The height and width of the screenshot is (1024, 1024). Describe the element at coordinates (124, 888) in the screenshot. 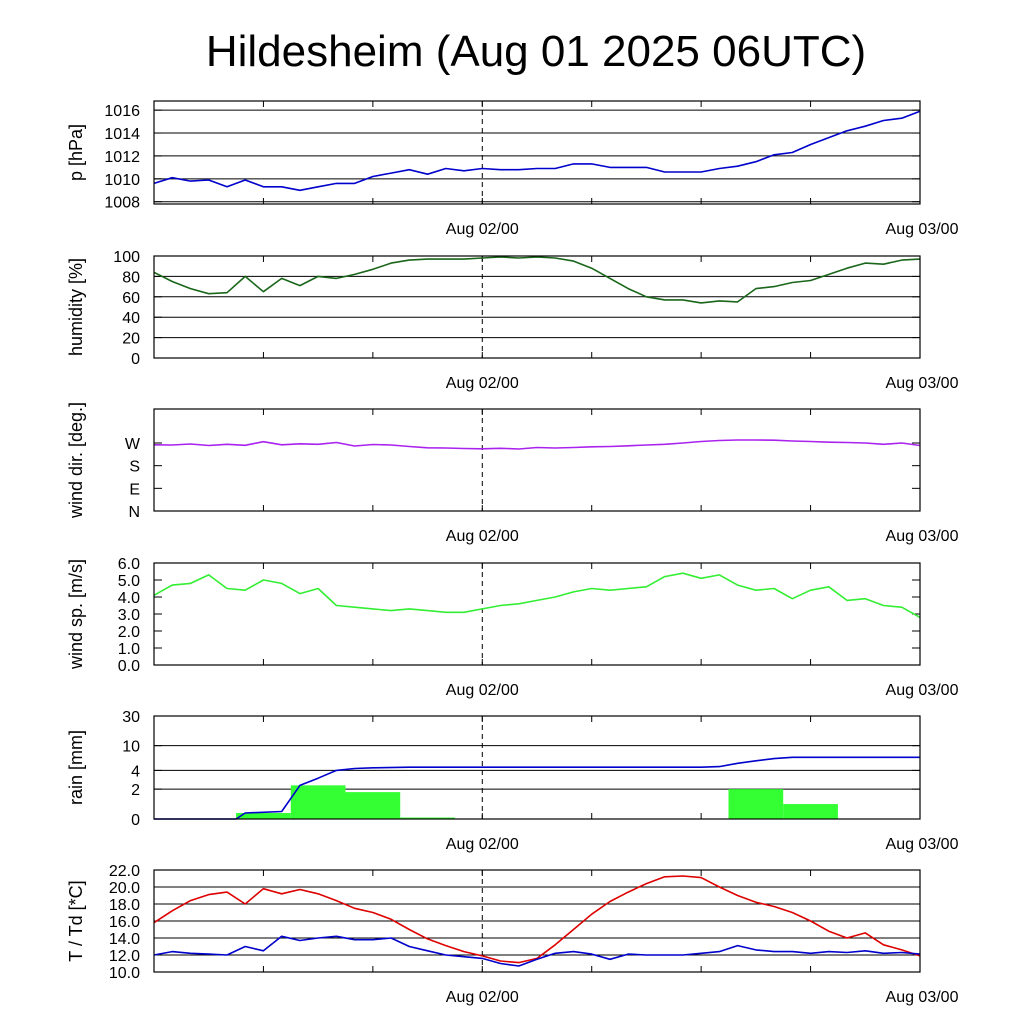

I see `y-tick-label: 20.0` at that location.